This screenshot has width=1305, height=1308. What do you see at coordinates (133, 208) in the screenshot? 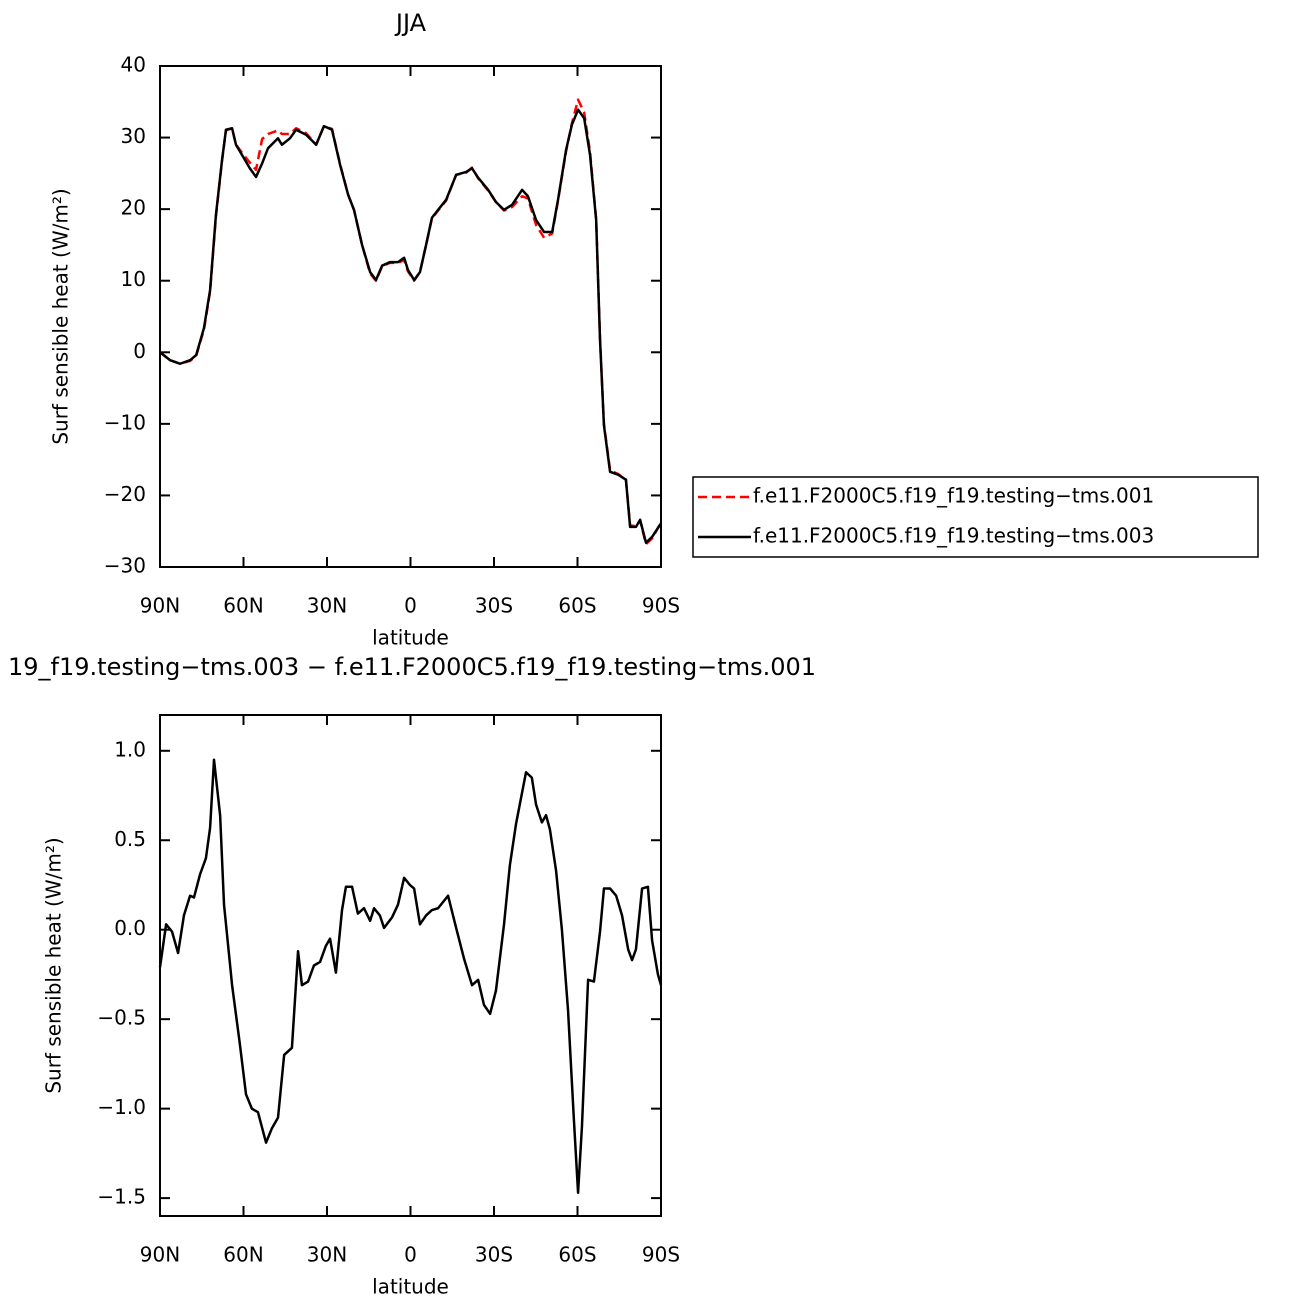
I see `y-tick-label: 20` at bounding box center [133, 208].